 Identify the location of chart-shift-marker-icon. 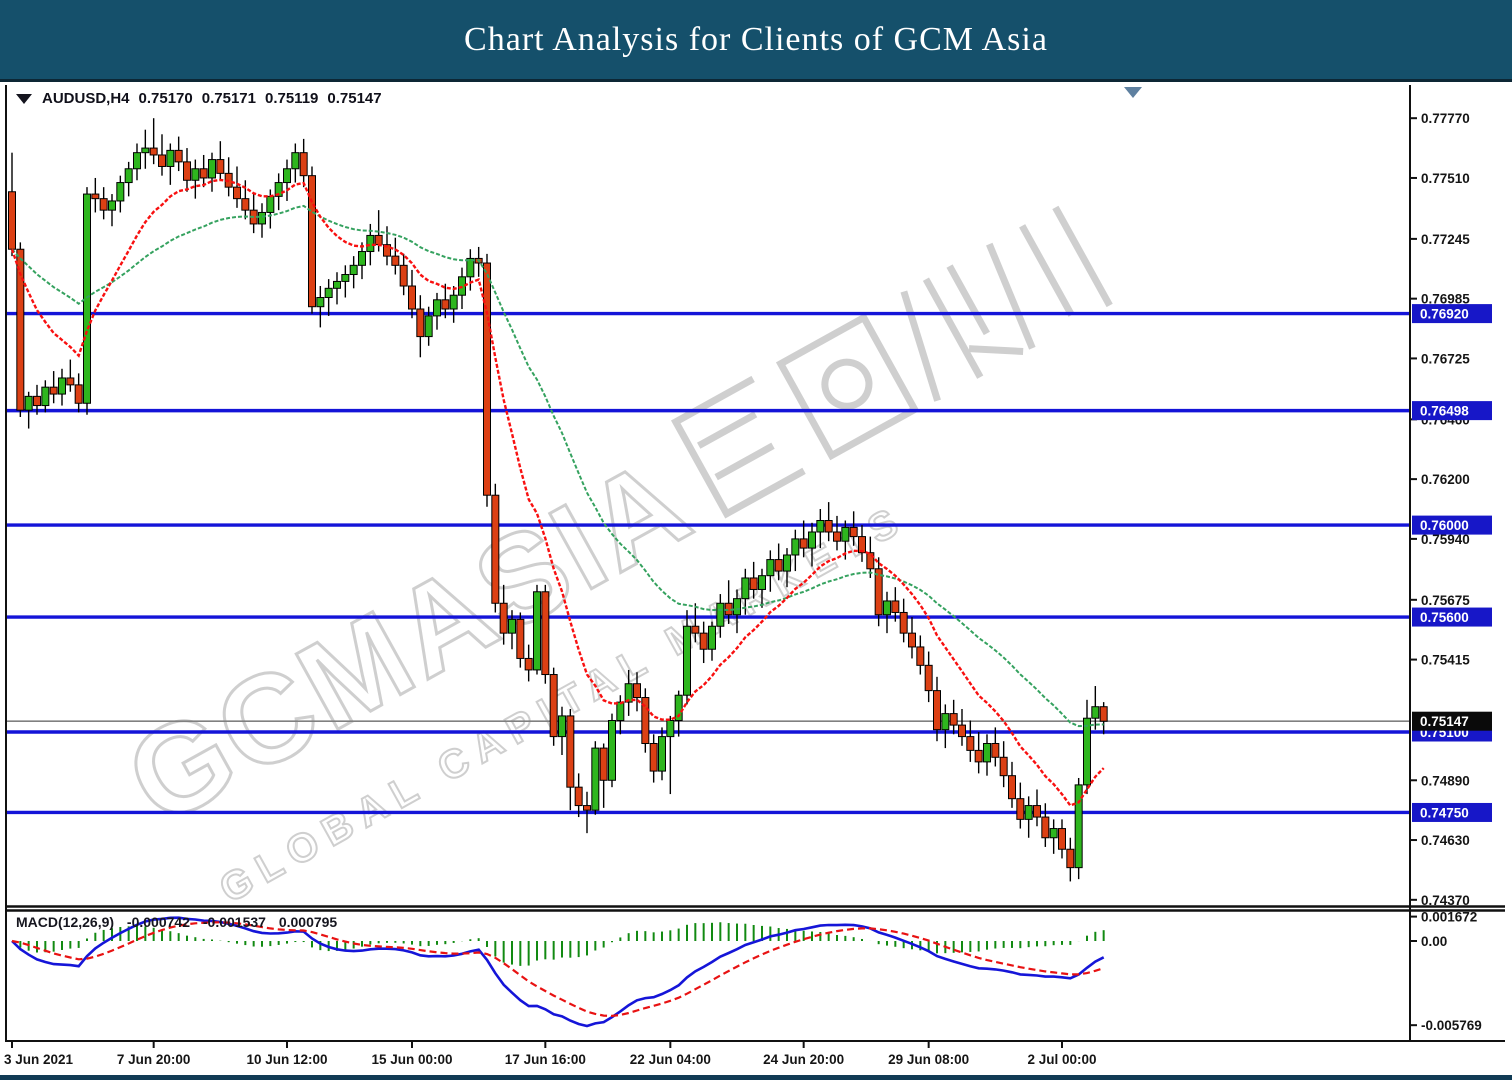
(1133, 92).